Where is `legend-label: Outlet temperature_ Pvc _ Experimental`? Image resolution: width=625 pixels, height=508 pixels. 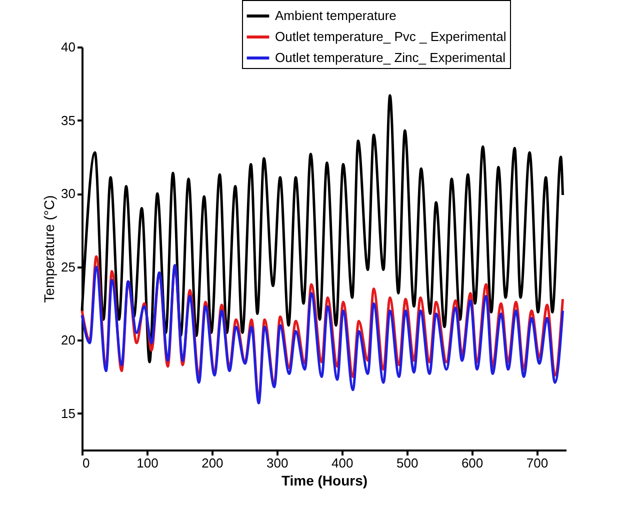 legend-label: Outlet temperature_ Pvc _ Experimental is located at coordinates (390, 36).